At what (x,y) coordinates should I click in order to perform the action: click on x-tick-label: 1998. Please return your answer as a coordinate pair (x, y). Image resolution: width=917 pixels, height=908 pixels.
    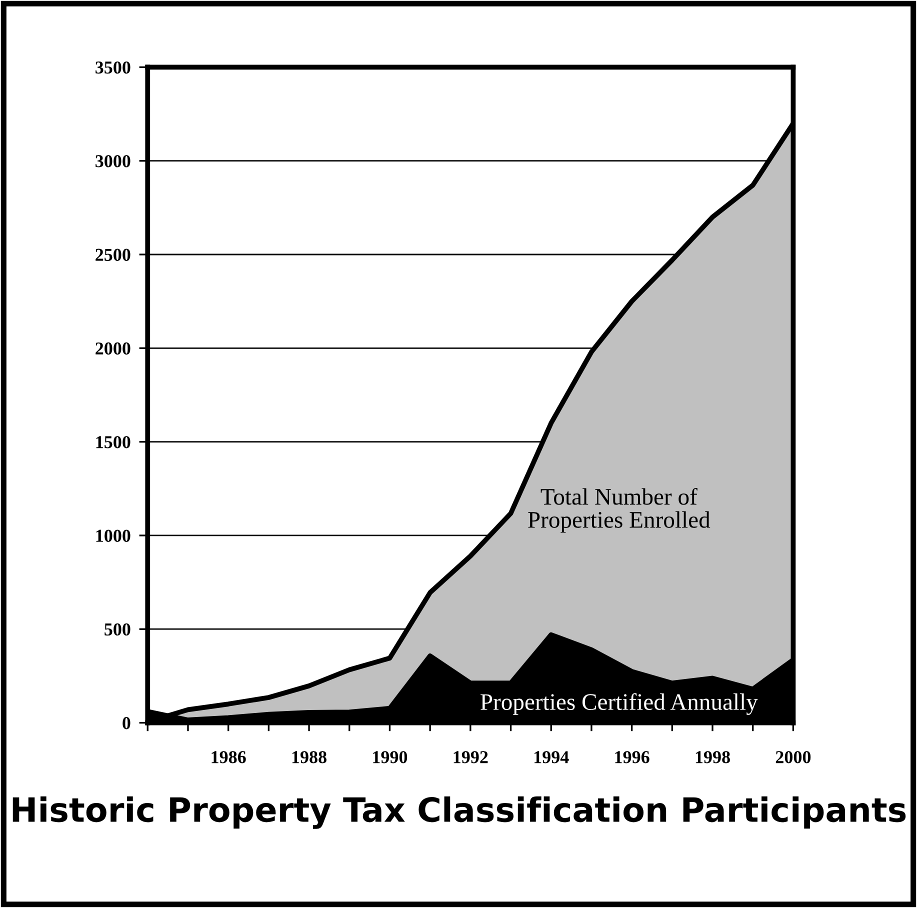
    Looking at the image, I should click on (713, 757).